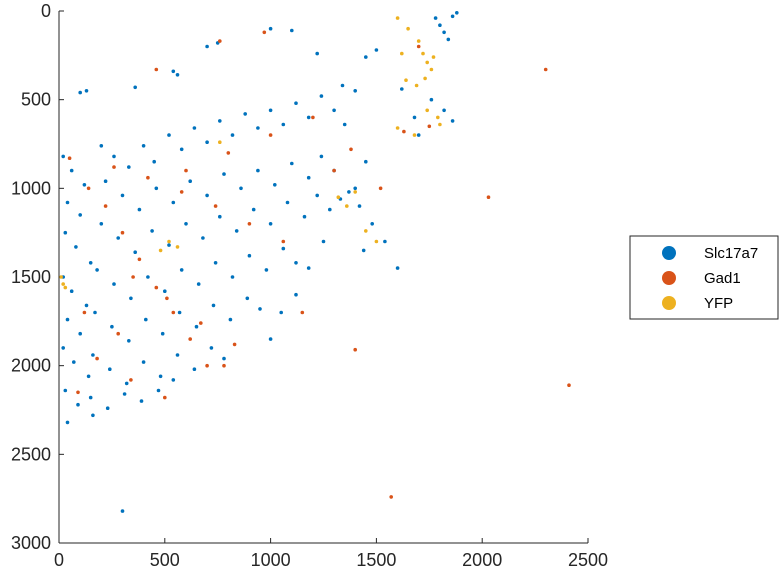 This screenshot has height=577, width=782. What do you see at coordinates (59, 560) in the screenshot?
I see `x-tick-label: 0` at bounding box center [59, 560].